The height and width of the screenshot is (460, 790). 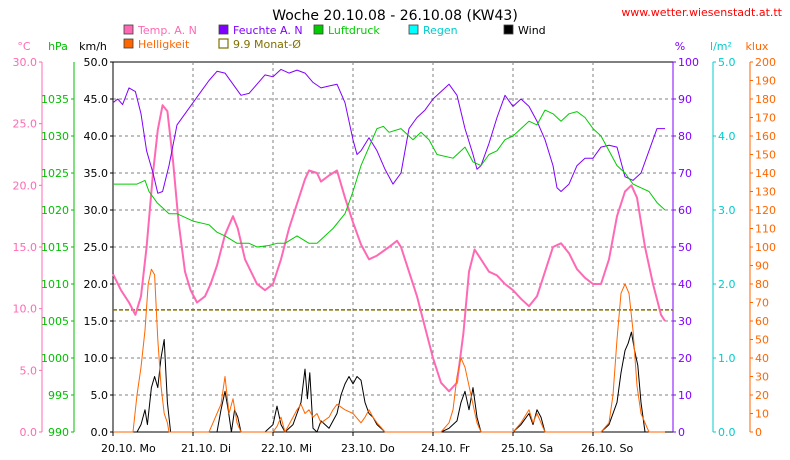 I want to click on site-url: www.wetter.wiesenstadt.at.tt, so click(x=701, y=12).